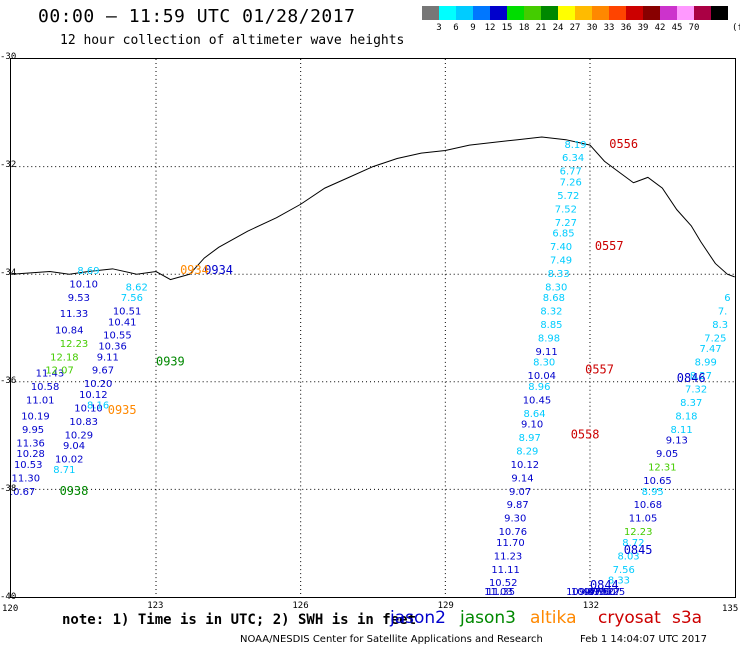 This screenshot has width=740, height=650. What do you see at coordinates (515, 519) in the screenshot?
I see `wave-height-value: 9.30` at bounding box center [515, 519].